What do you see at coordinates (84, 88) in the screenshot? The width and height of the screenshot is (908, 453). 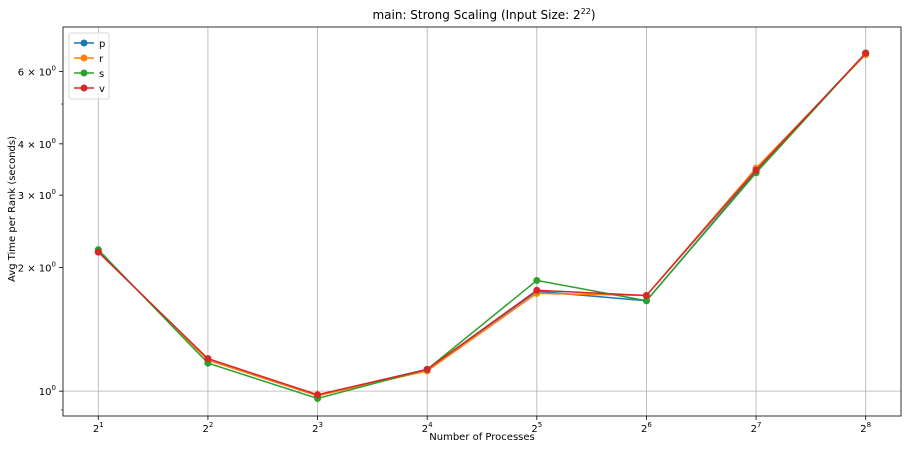 I see `legend-marker-v` at bounding box center [84, 88].